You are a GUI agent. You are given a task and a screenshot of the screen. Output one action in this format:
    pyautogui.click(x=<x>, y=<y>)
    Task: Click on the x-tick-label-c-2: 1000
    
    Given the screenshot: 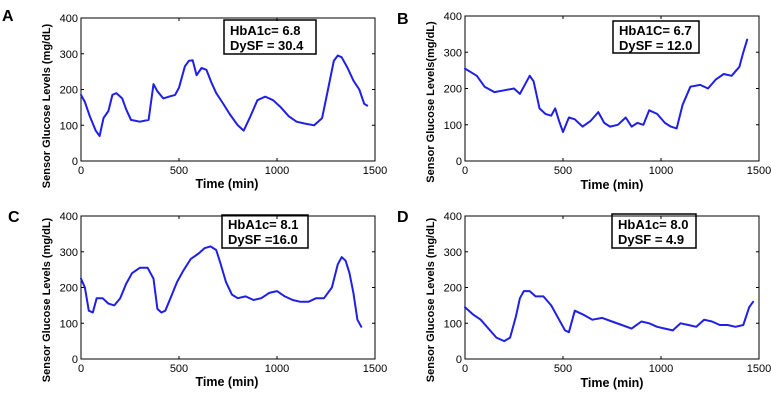 What is the action you would take?
    pyautogui.click(x=277, y=369)
    